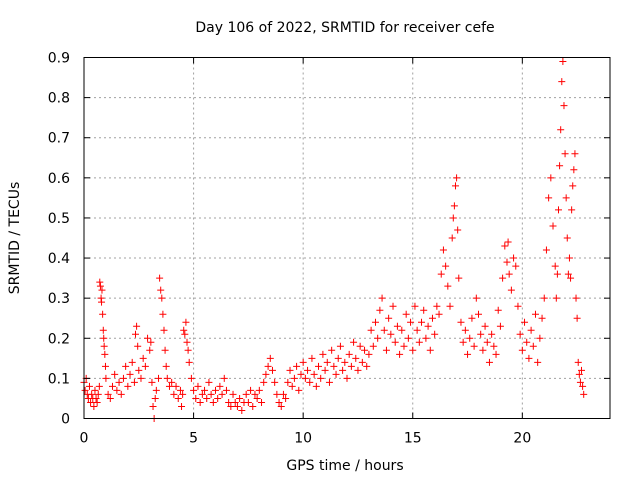  What do you see at coordinates (15, 238) in the screenshot?
I see `y-axis-title: SRMTID / TECUs` at bounding box center [15, 238].